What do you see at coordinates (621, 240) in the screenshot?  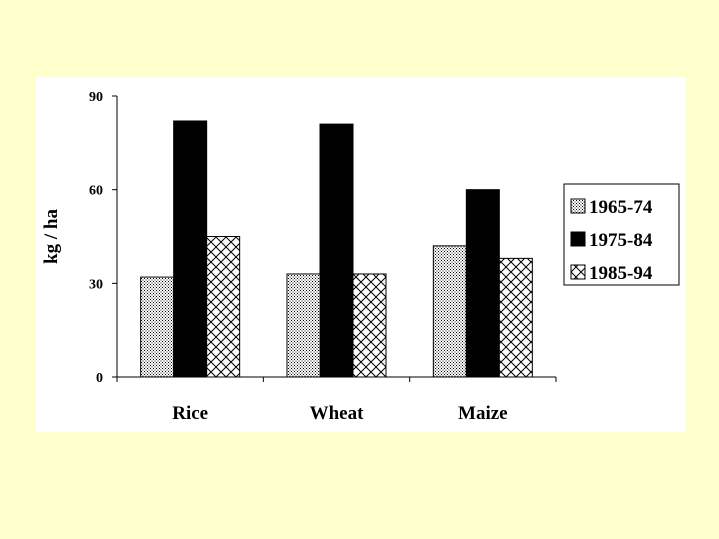 I see `legend-label: 1975-84` at bounding box center [621, 240].